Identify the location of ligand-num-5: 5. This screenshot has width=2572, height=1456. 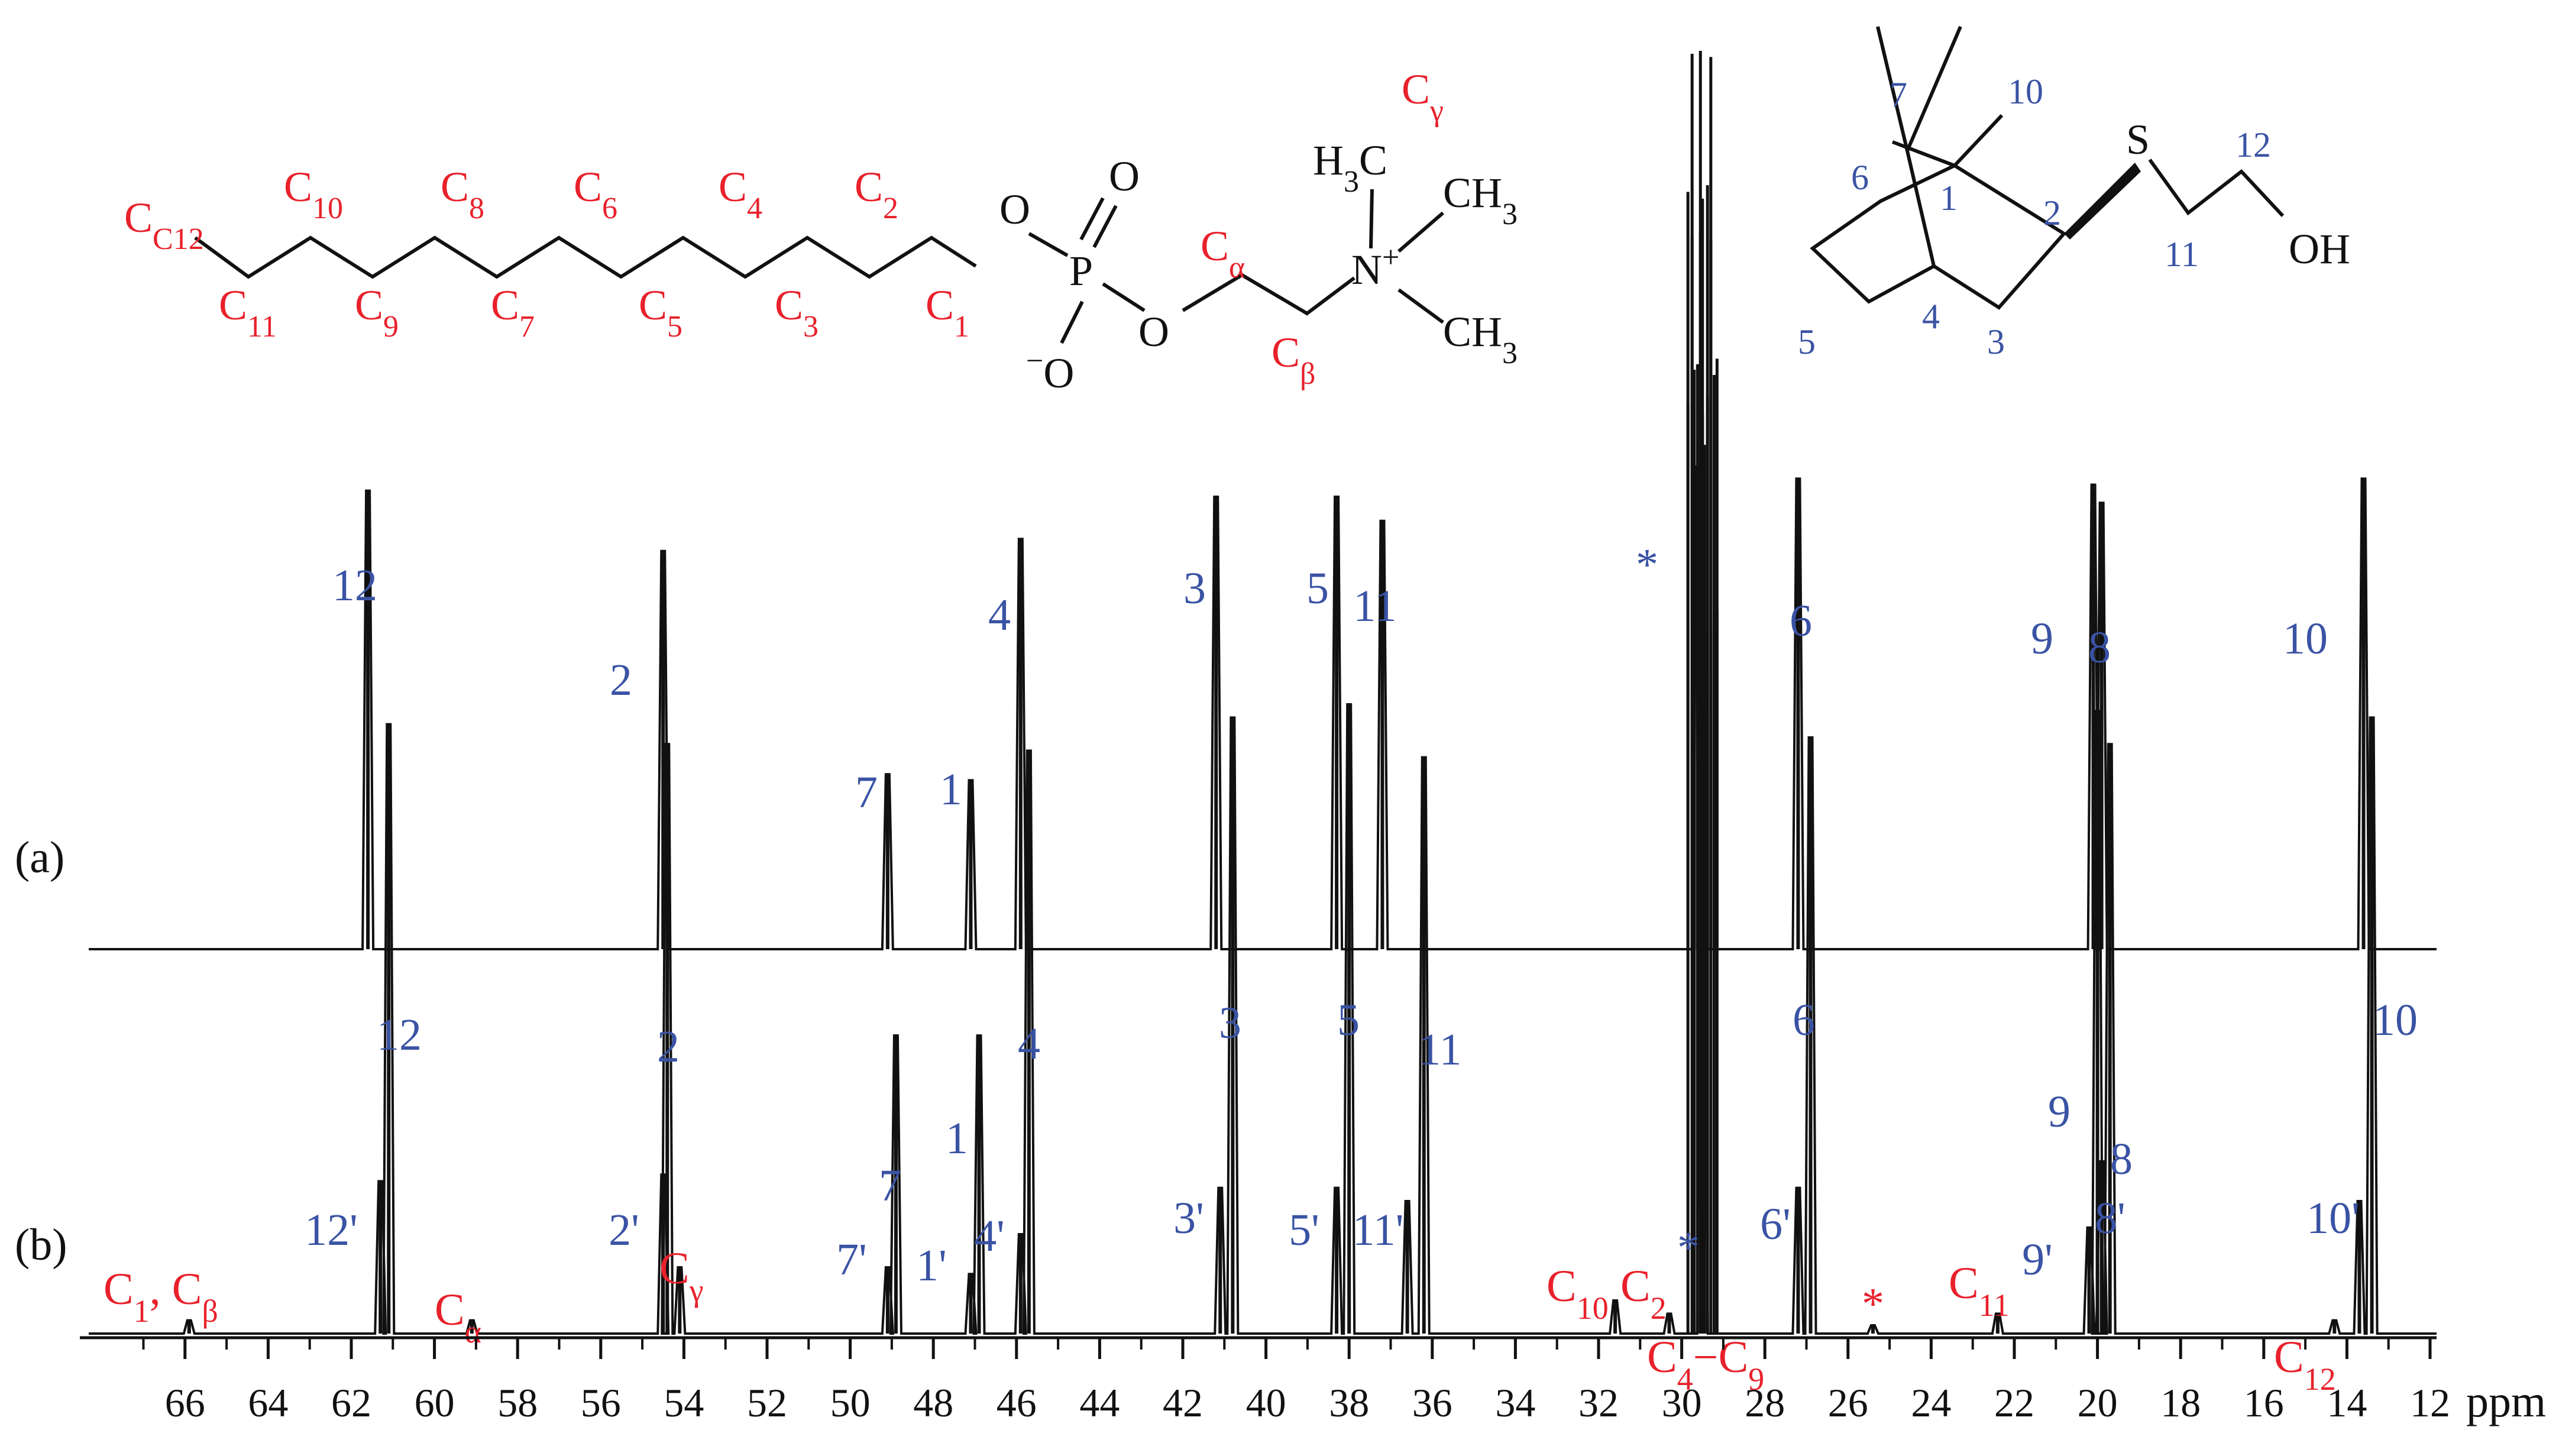
(1807, 341).